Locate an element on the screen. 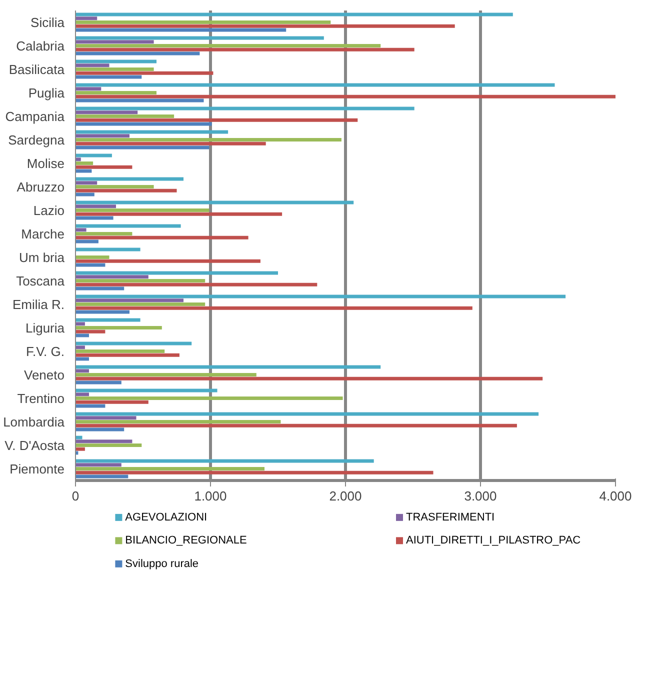 The height and width of the screenshot is (684, 666). y-tick-label: Liguria is located at coordinates (45, 328).